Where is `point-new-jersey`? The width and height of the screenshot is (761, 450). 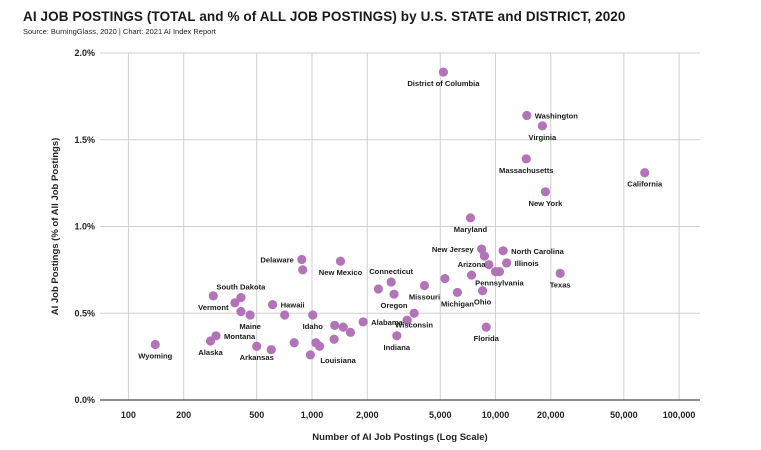 point-new-jersey is located at coordinates (482, 249).